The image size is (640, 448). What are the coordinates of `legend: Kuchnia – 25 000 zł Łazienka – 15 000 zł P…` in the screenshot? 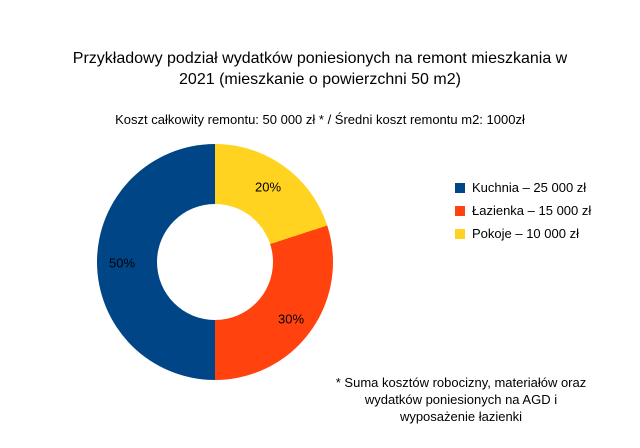 It's located at (523, 214).